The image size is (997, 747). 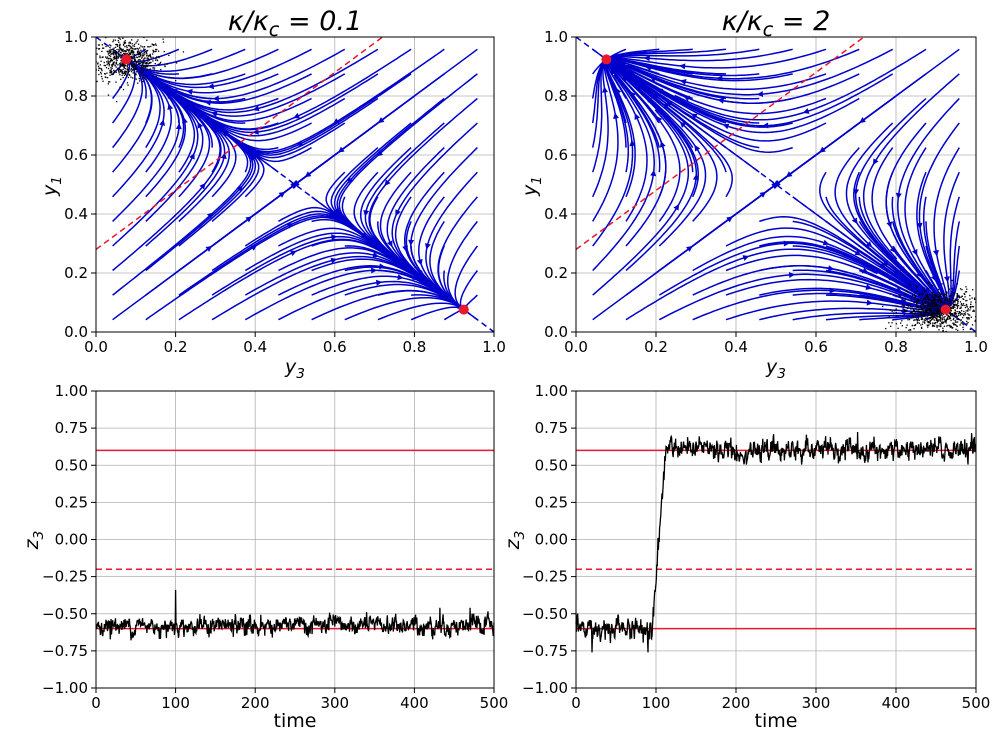 I want to click on x-axis-label: time, so click(x=295, y=721).